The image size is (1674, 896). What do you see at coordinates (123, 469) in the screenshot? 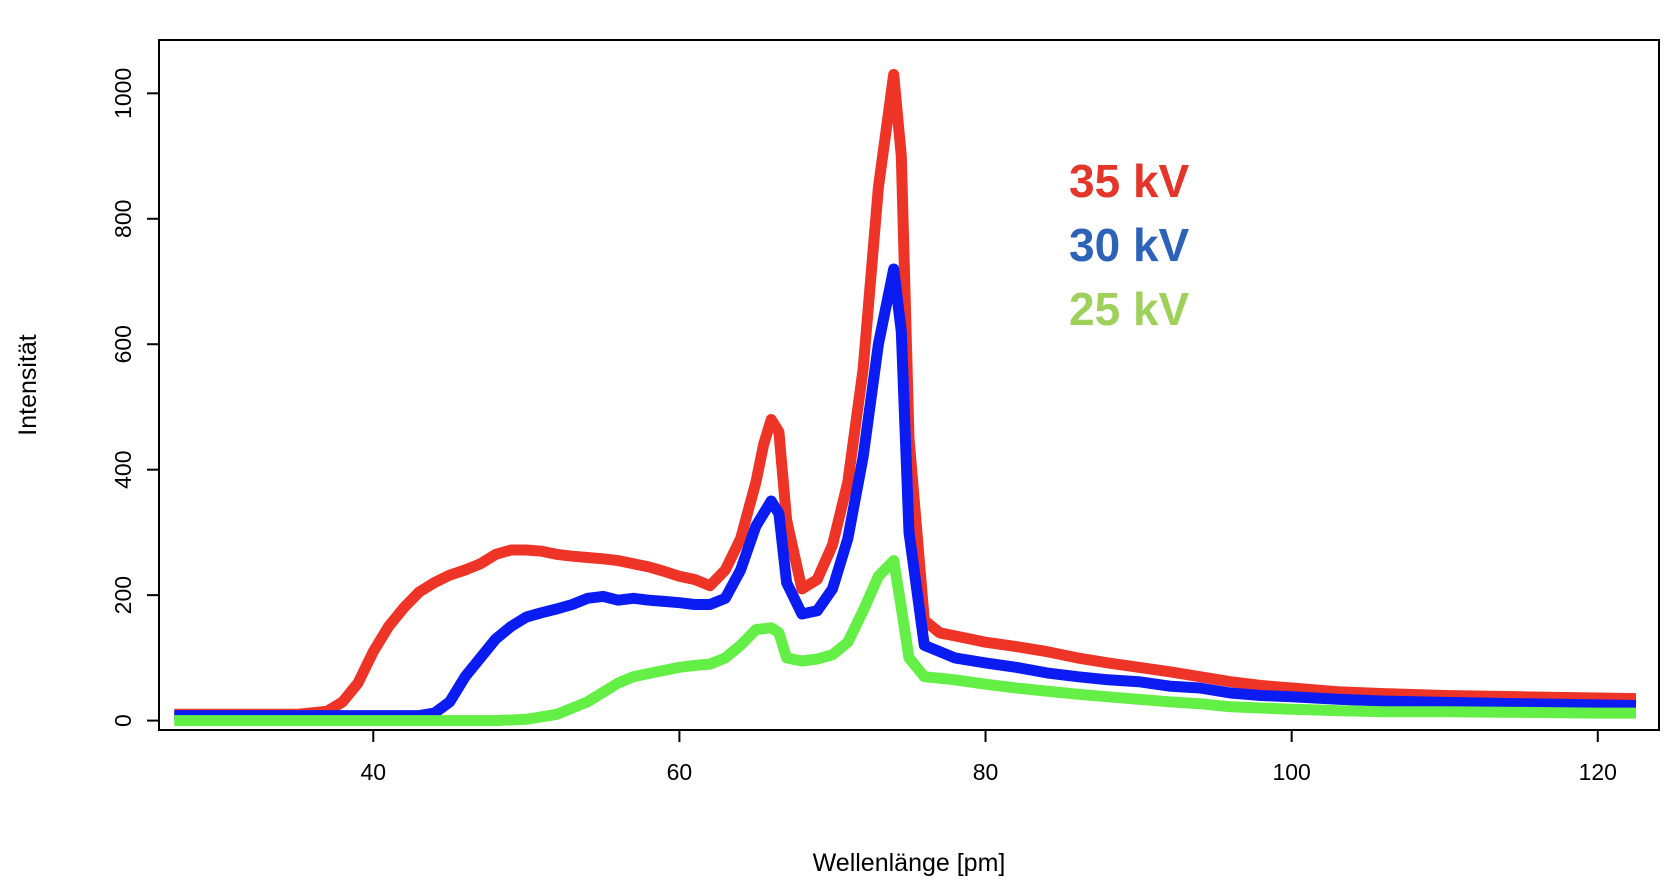
I see `y-tick-label: 400` at bounding box center [123, 469].